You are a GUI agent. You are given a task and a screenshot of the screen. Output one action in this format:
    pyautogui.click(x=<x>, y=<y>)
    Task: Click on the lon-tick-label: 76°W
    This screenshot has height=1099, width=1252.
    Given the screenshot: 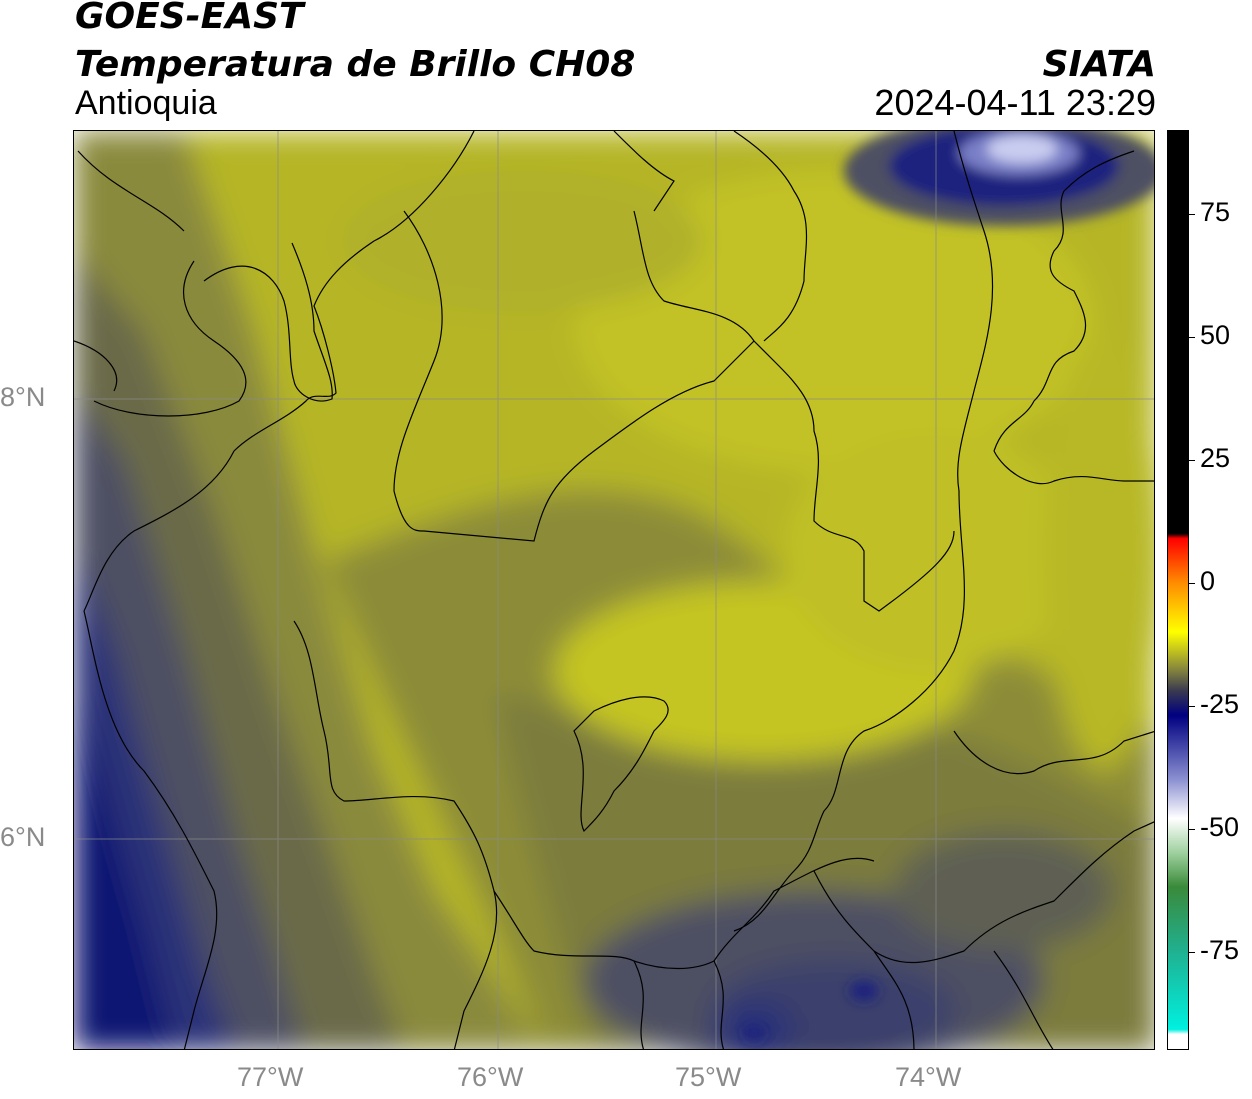 What is the action you would take?
    pyautogui.click(x=490, y=1077)
    